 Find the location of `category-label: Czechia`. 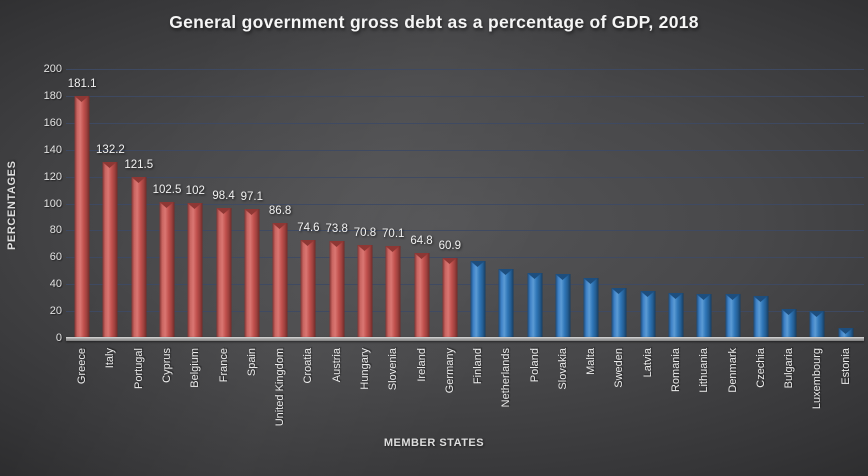

category-label: Czechia is located at coordinates (760, 368).